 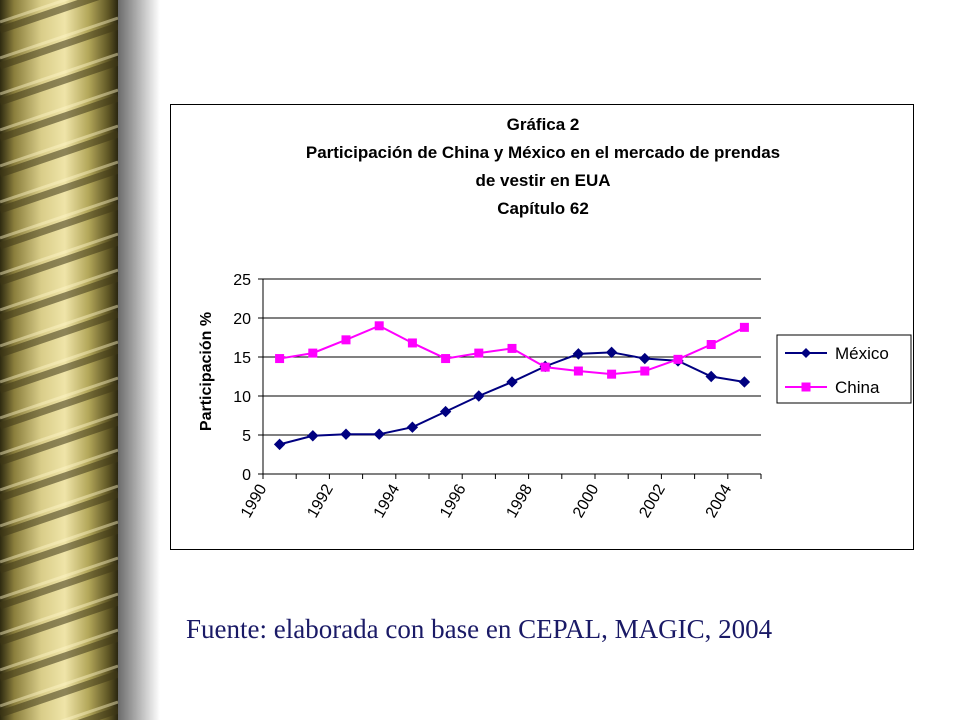 I want to click on legend-china-marker, so click(x=806, y=387).